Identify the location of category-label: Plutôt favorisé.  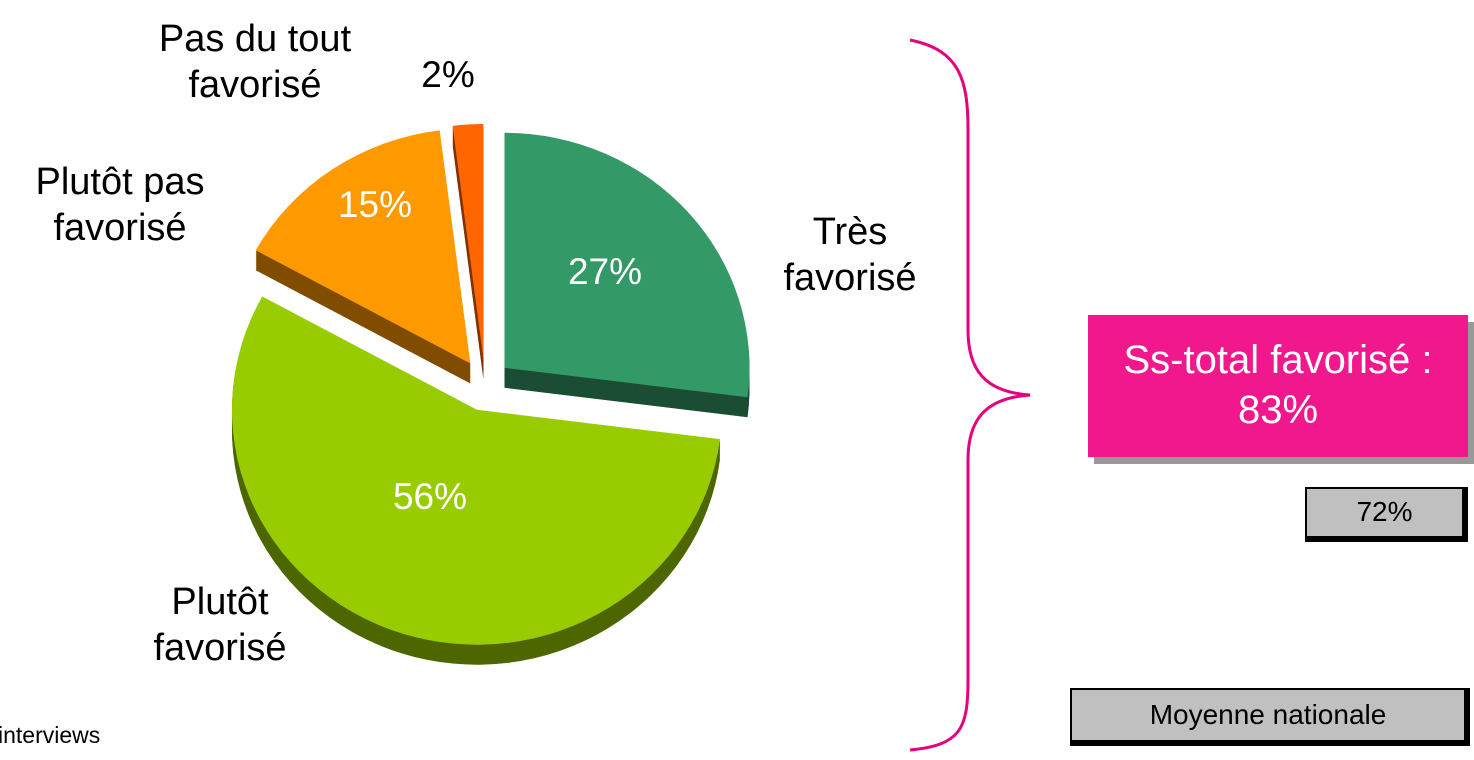
(220, 625).